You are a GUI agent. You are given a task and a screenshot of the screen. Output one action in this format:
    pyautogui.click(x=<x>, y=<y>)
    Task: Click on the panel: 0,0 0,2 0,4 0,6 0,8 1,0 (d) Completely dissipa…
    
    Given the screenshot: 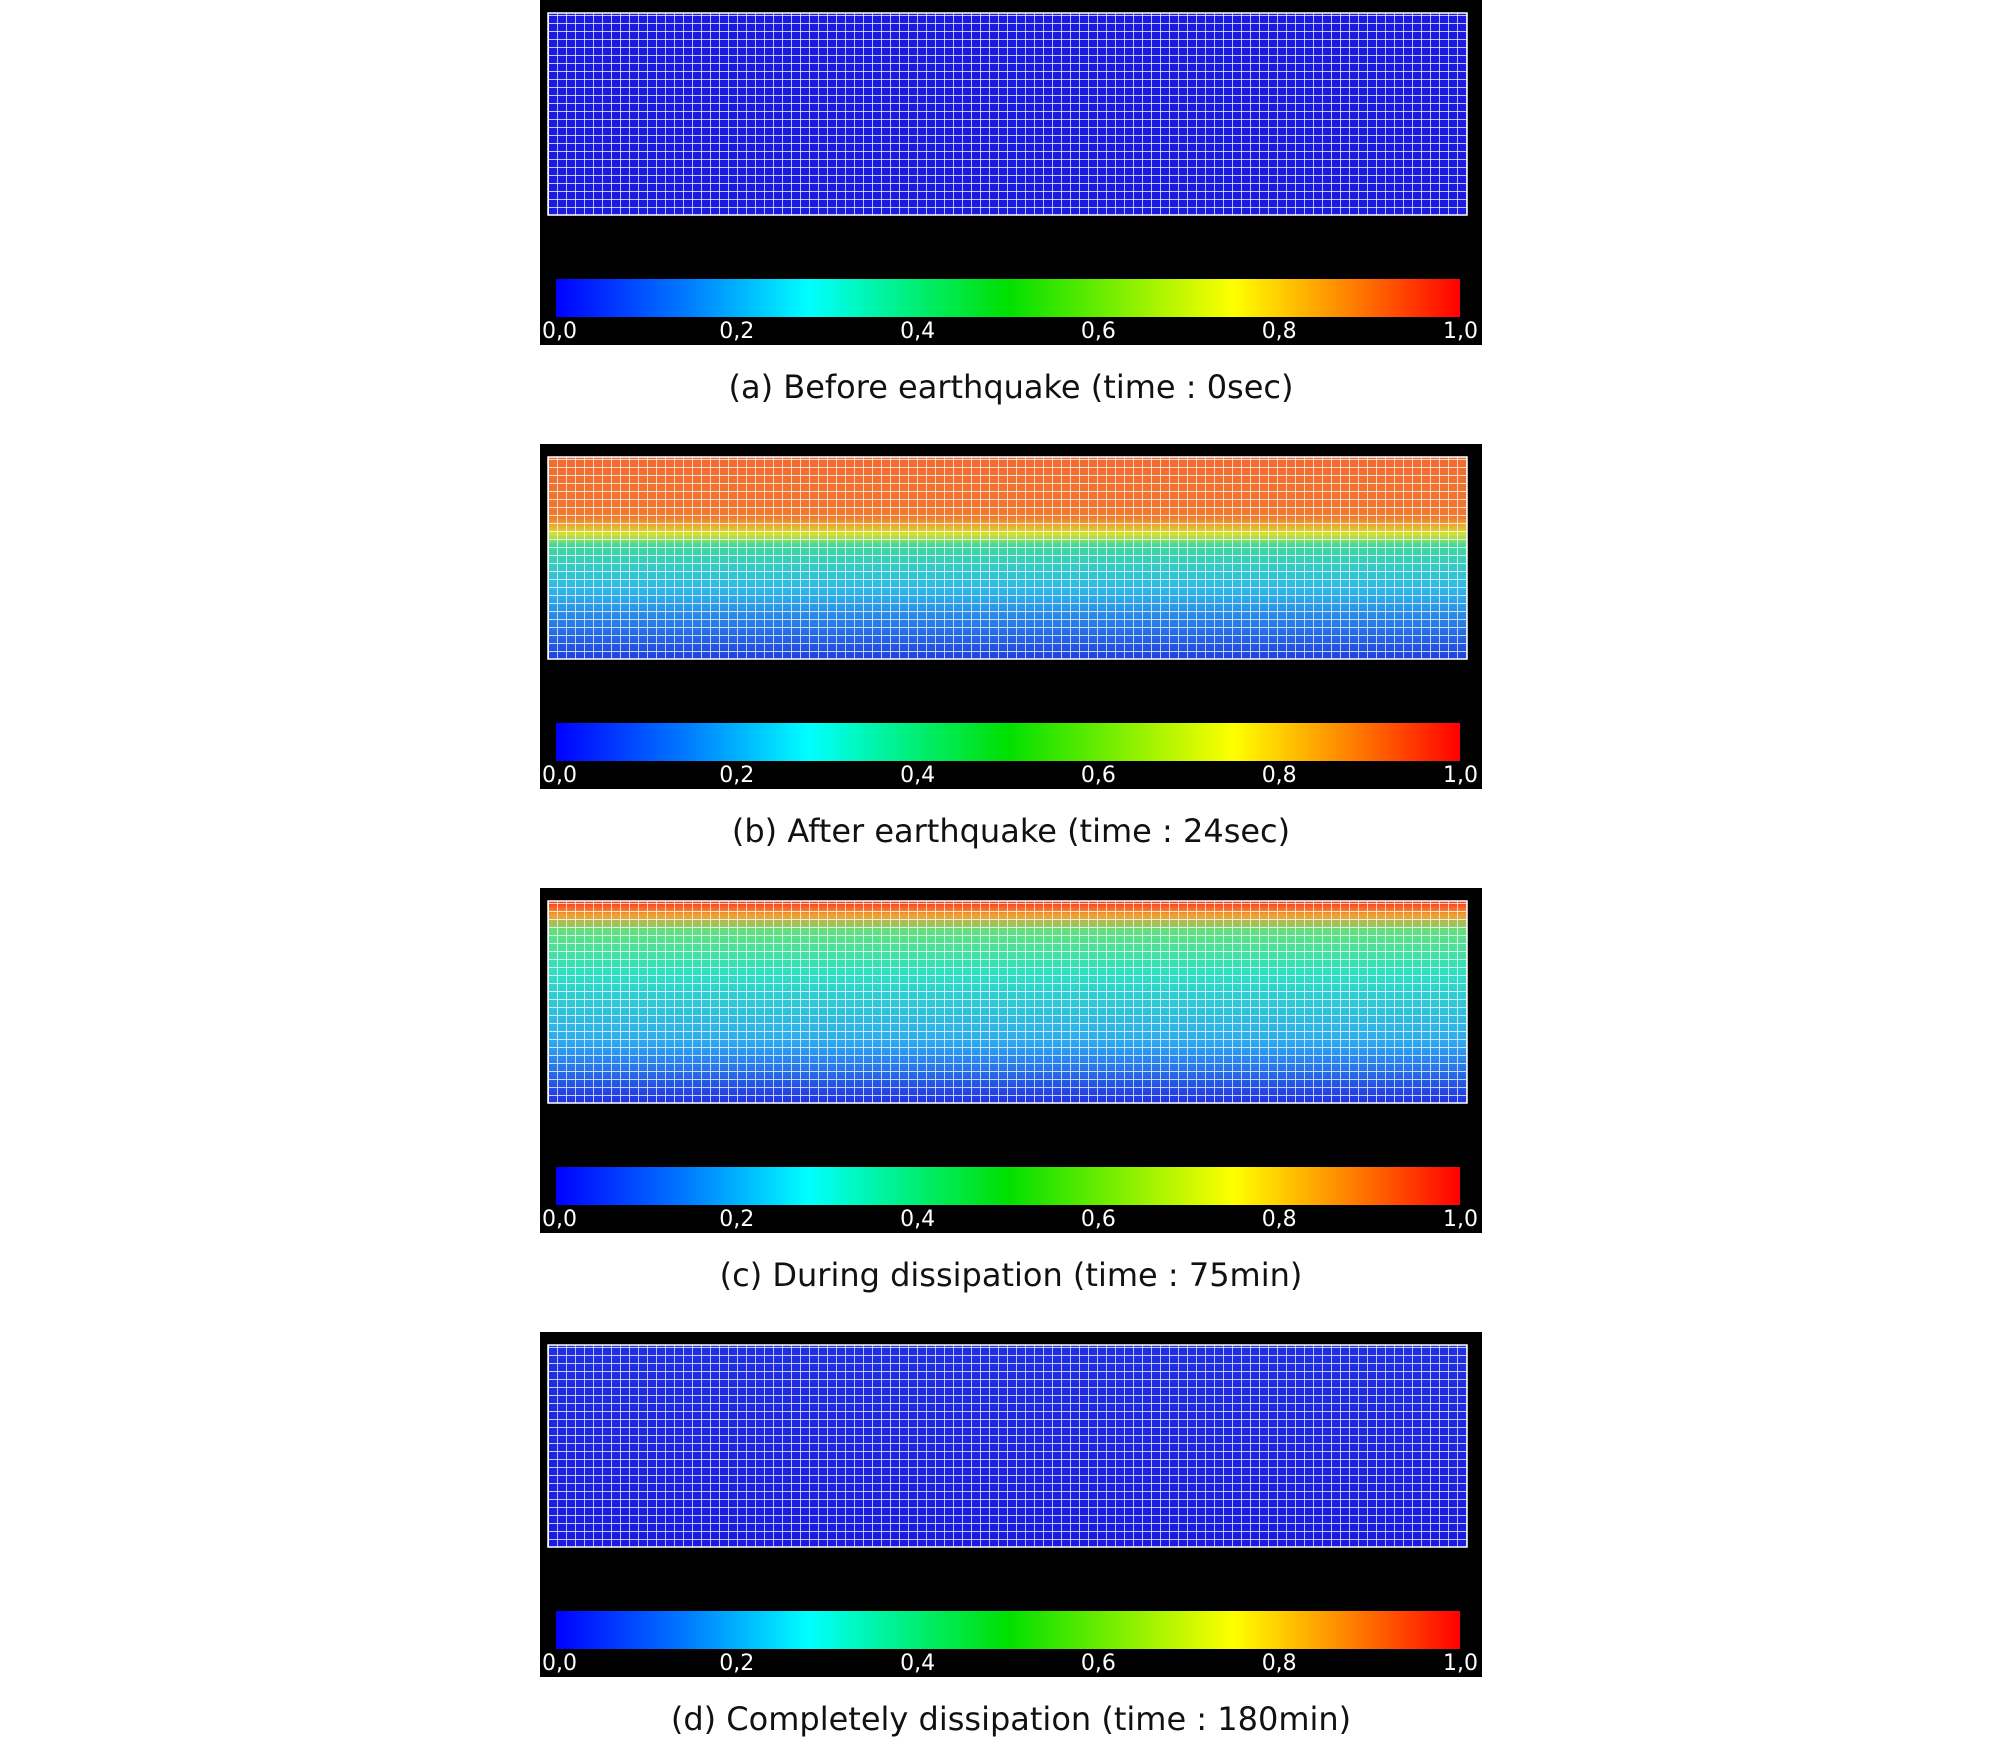 What is the action you would take?
    pyautogui.click(x=1011, y=1535)
    